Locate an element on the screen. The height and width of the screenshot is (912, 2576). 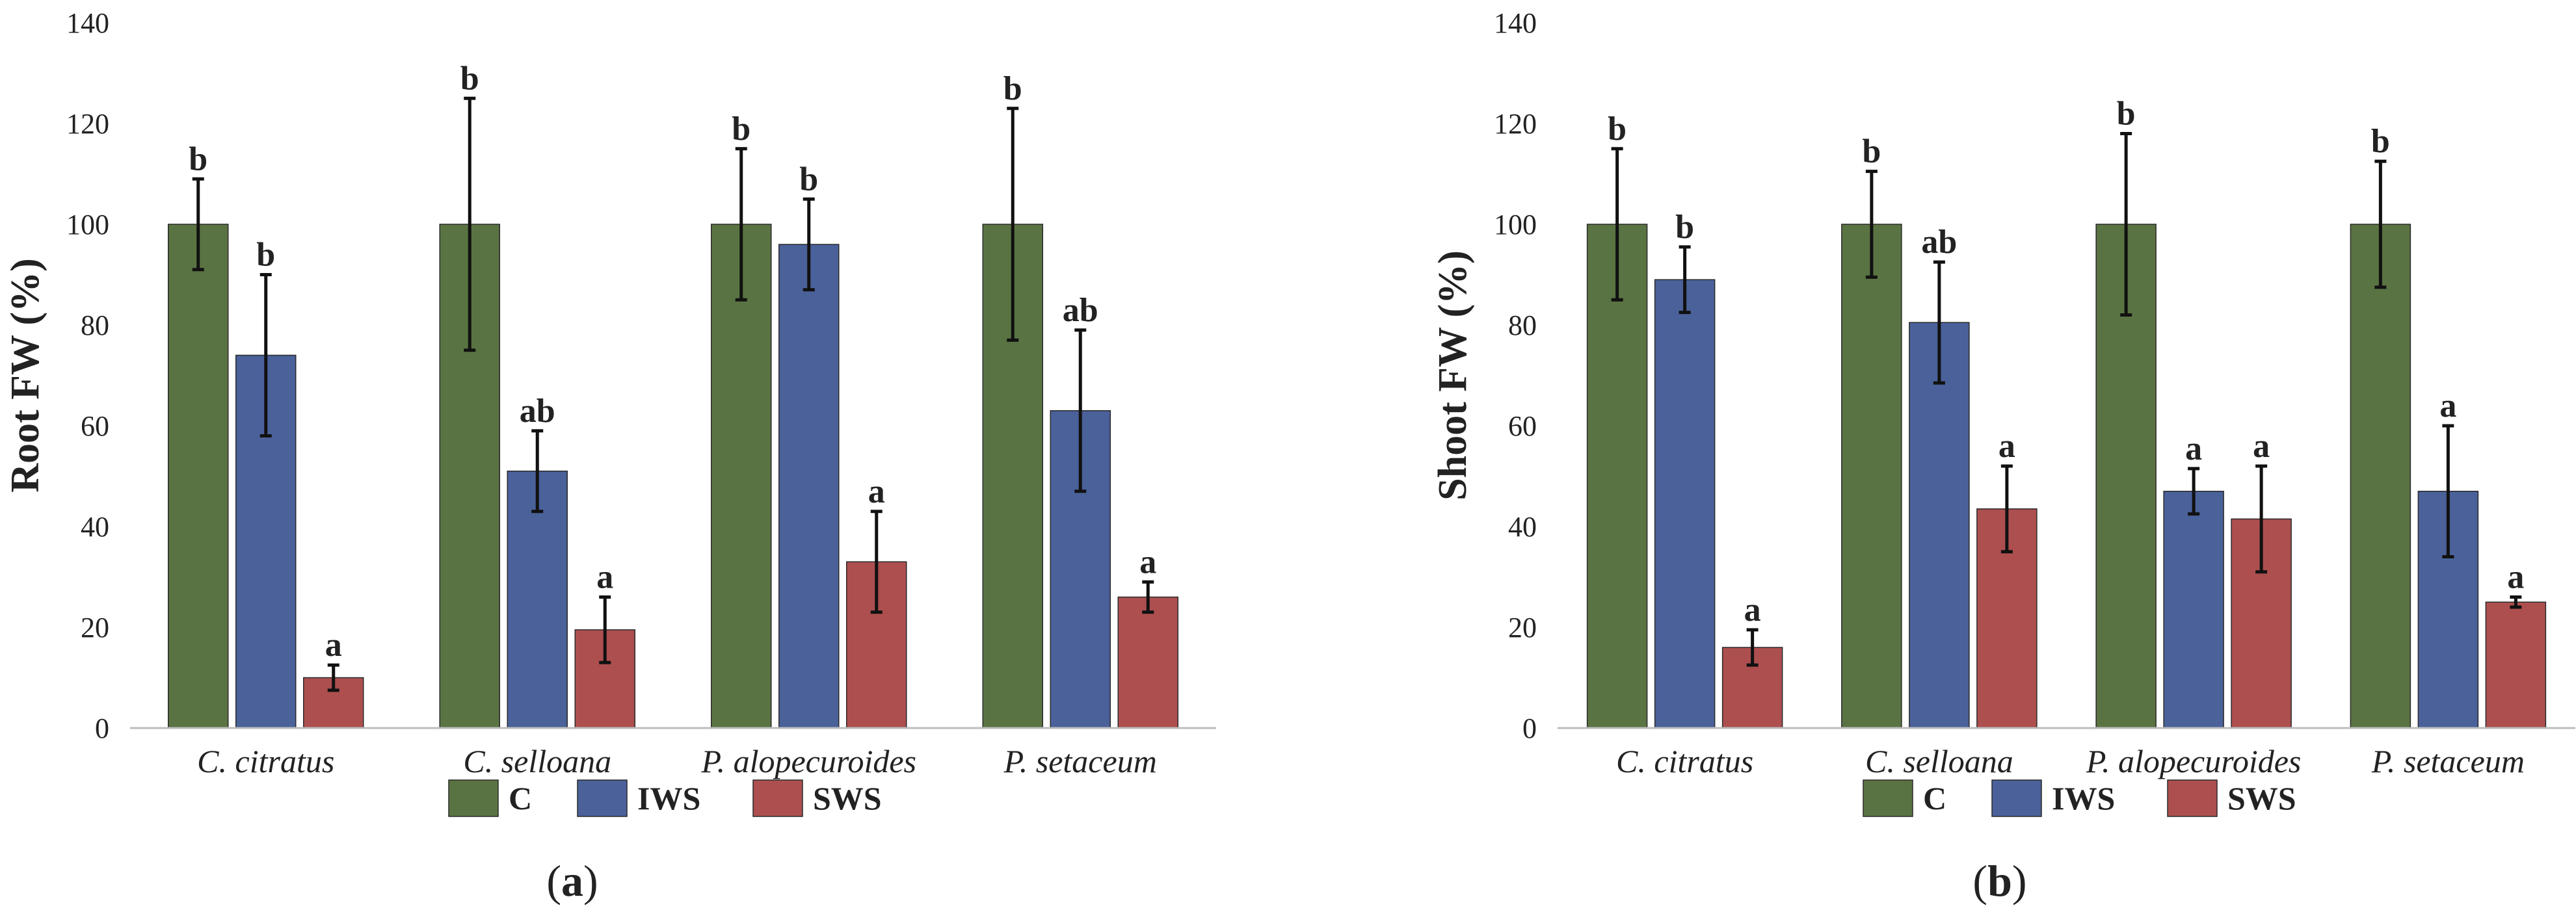
panel-label-letter: a is located at coordinates (572, 880).